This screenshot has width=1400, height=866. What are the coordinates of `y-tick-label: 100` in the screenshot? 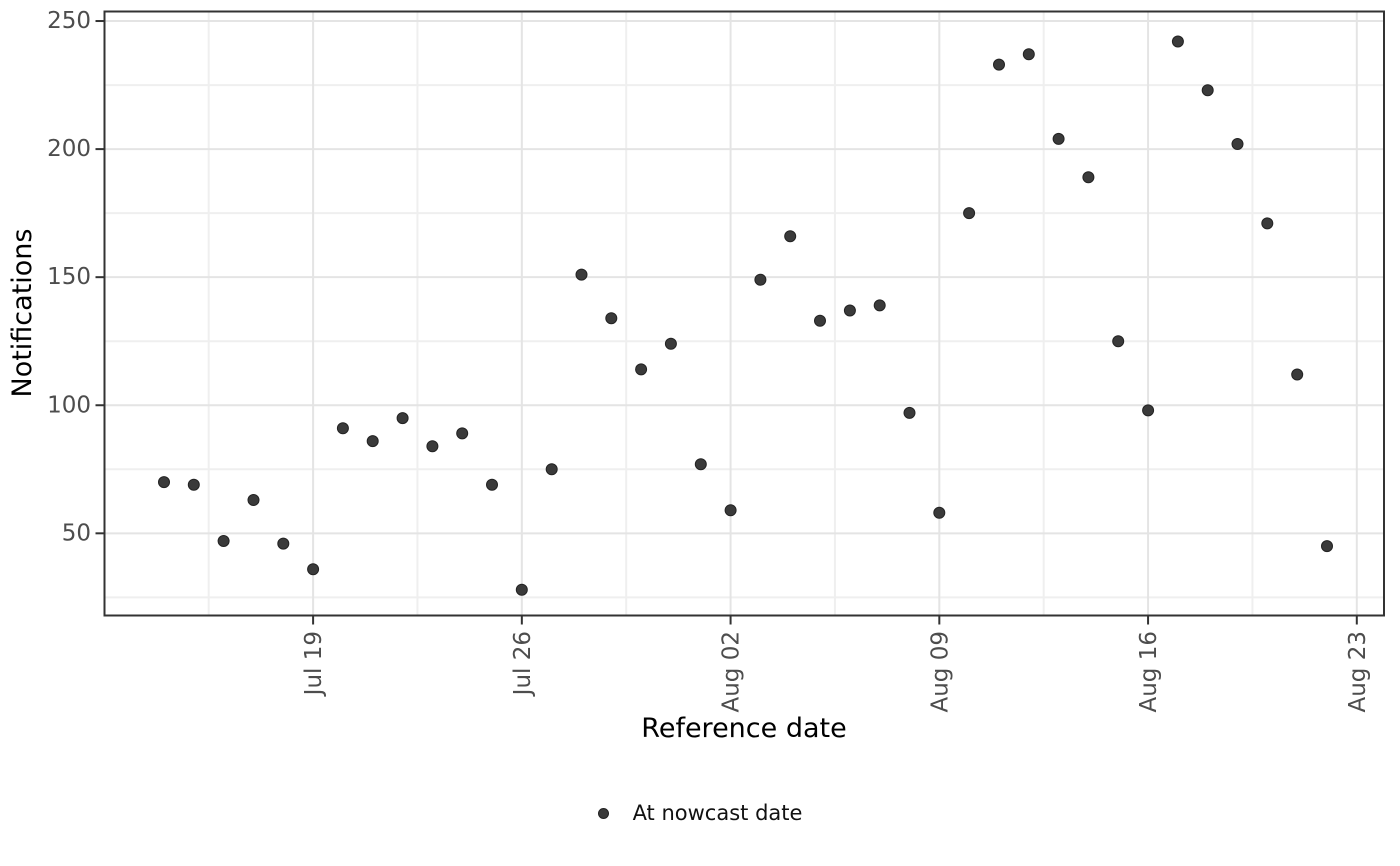 It's located at (69, 405).